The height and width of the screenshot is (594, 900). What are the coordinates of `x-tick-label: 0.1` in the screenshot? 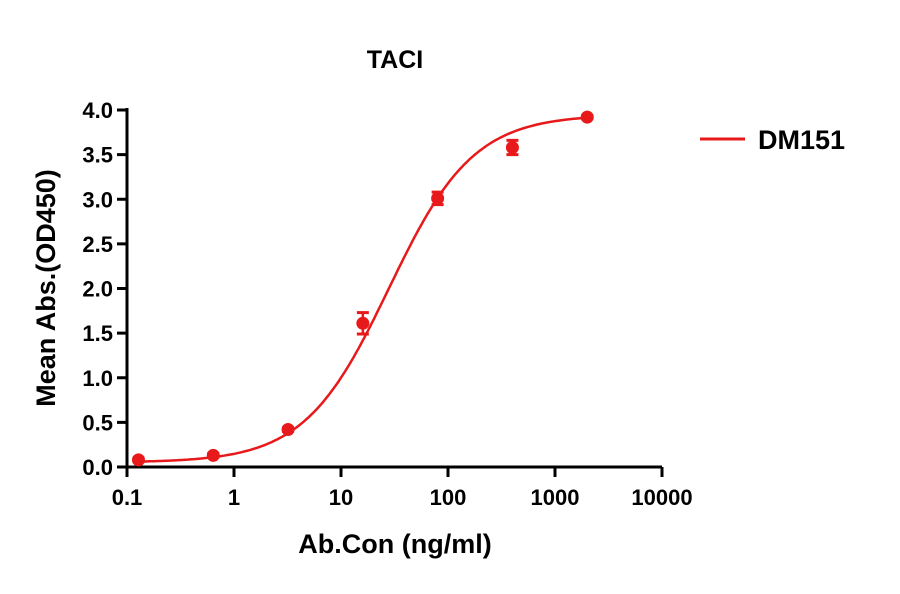 It's located at (127, 497).